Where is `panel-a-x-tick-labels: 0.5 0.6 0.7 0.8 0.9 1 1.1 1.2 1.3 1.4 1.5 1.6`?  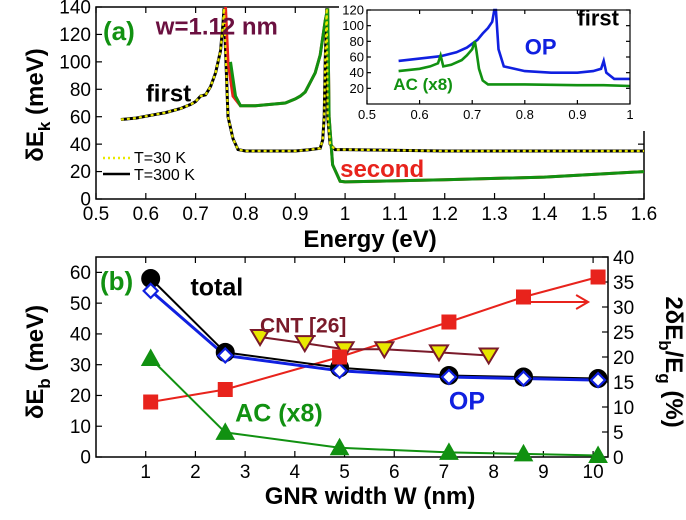 panel-a-x-tick-labels: 0.5 0.6 0.7 0.8 0.9 1 1.1 1.2 1.3 1.4 1.5 1.6 is located at coordinates (370, 214).